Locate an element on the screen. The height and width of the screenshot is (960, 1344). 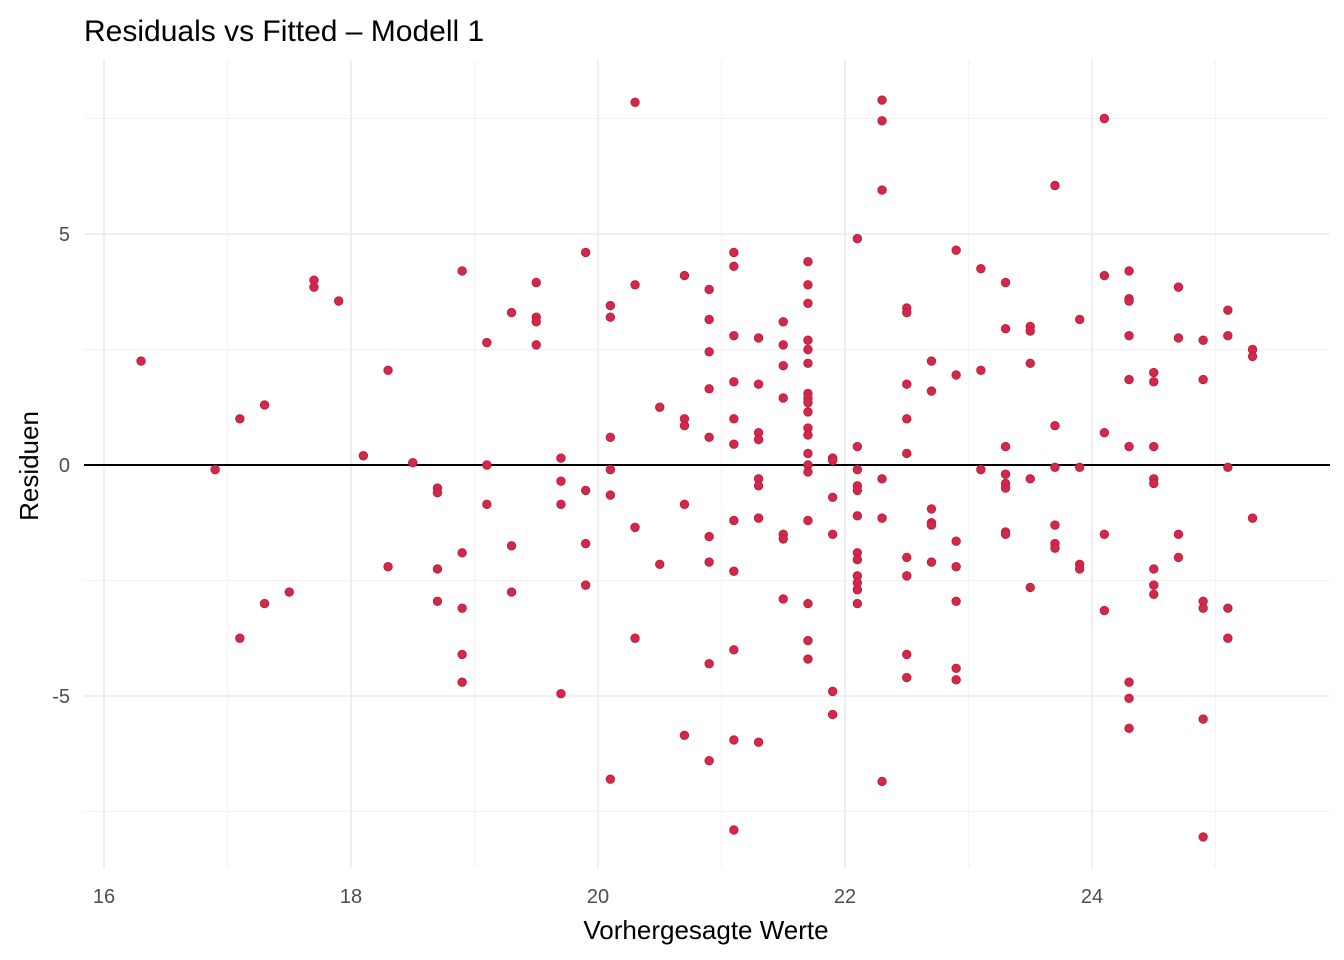
x-tick-label: 24 is located at coordinates (1092, 897).